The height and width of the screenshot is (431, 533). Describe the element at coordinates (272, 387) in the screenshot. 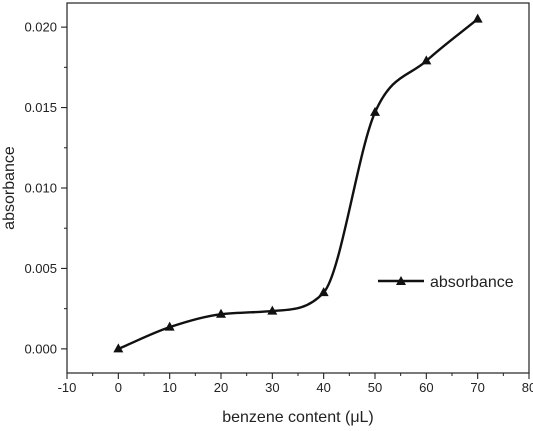

I see `x-tick-label: 30` at that location.